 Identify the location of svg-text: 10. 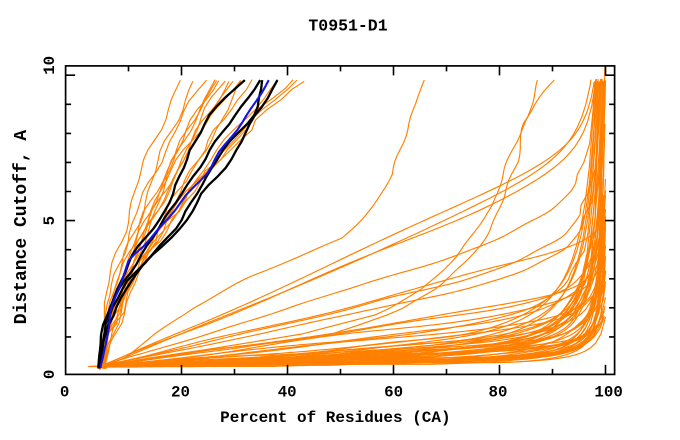
(50, 65).